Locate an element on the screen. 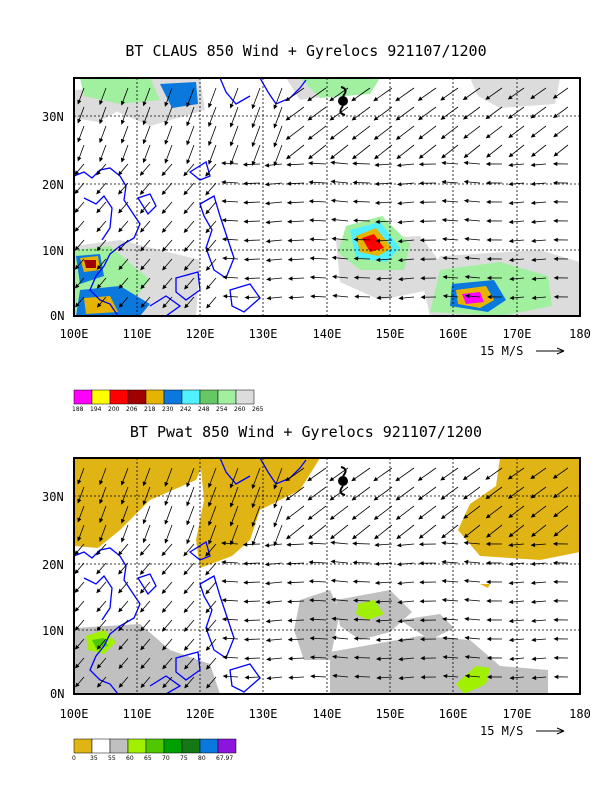 The image size is (612, 792). top-panel-title: BT CLAUS 850 Wind + Gyrelocs 921107/1200 is located at coordinates (306, 51).